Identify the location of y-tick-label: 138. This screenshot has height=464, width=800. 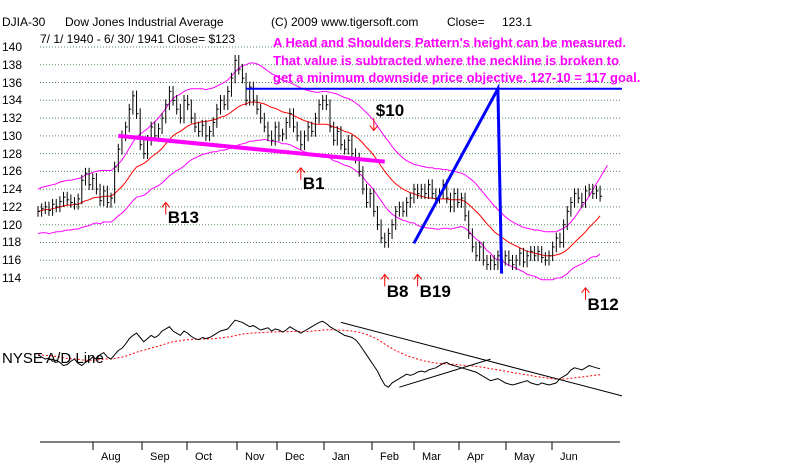
(12, 64).